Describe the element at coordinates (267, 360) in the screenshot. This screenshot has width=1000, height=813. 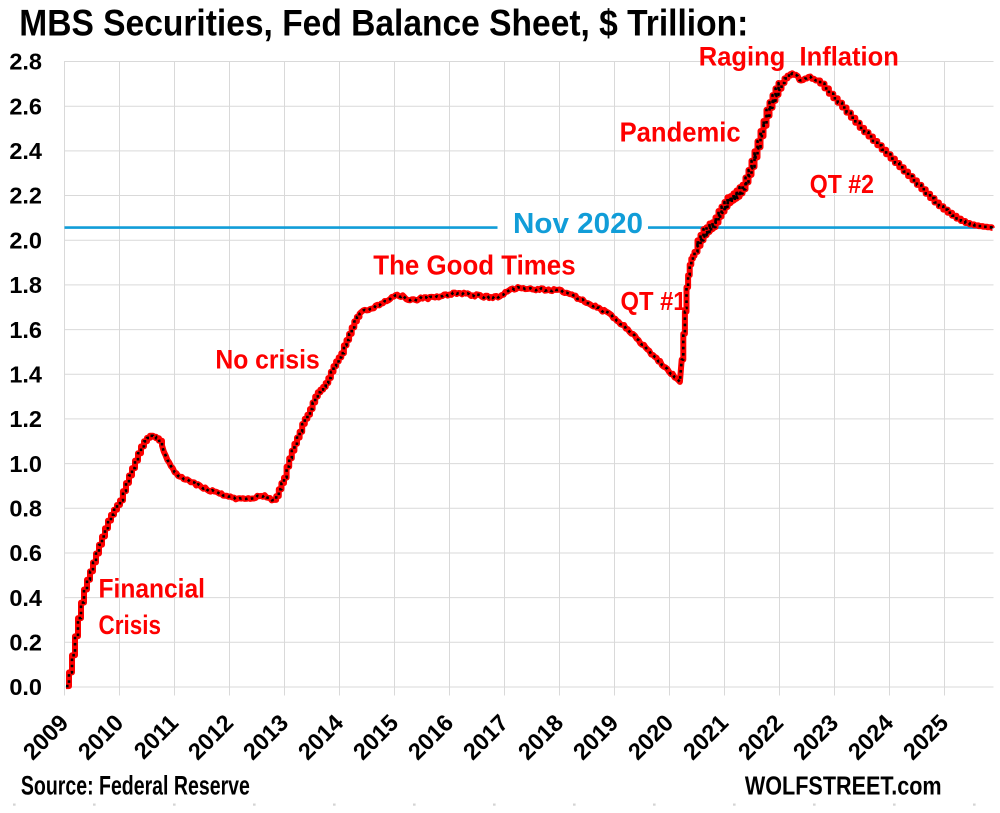
I see `svg-text: No crisis` at that location.